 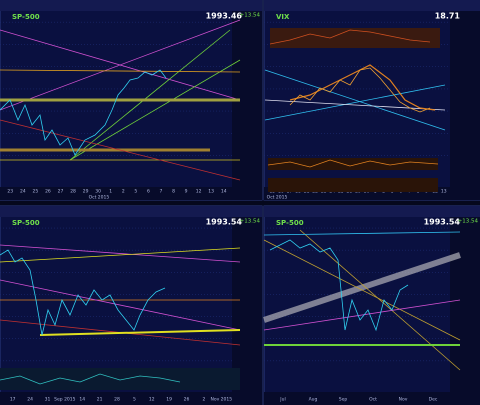 What do you see at coordinates (362, 300) in the screenshot?
I see `drawings-bottom-right` at bounding box center [362, 300].